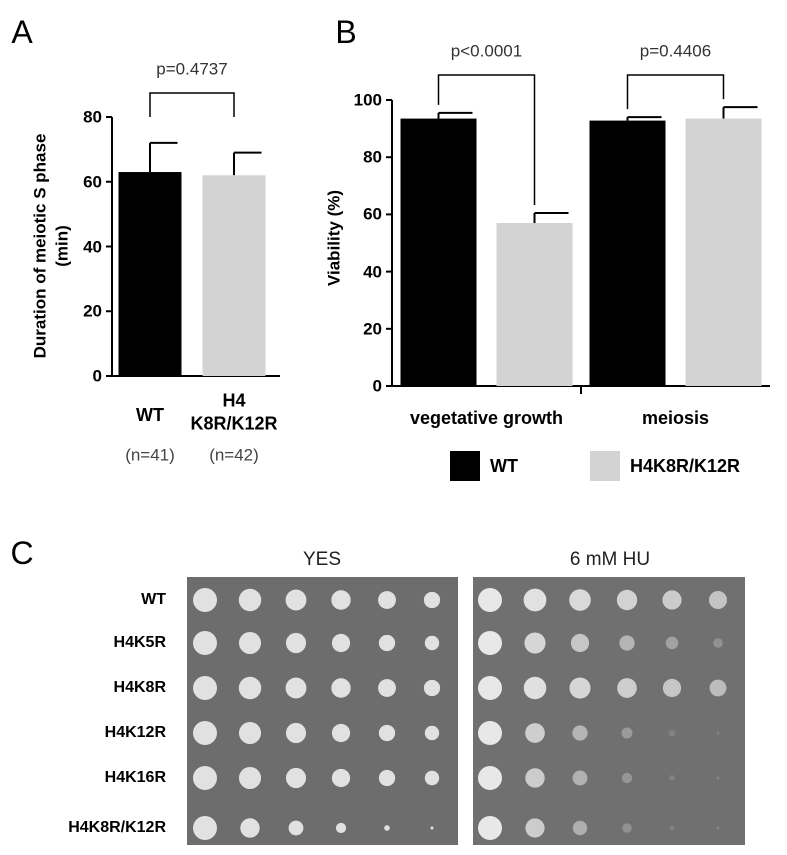 The width and height of the screenshot is (787, 855). I want to click on y-axis-label: Viability (%), so click(334, 238).